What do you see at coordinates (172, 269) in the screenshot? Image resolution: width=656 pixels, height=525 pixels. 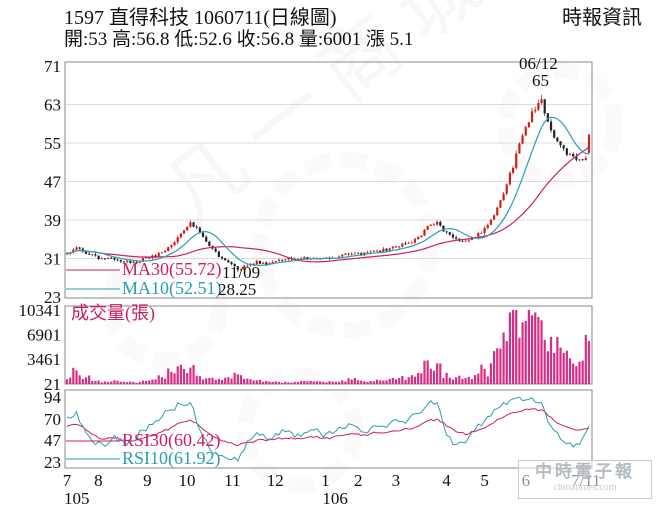 I see `ma30-legend-label: MA30(55.72)` at bounding box center [172, 269].